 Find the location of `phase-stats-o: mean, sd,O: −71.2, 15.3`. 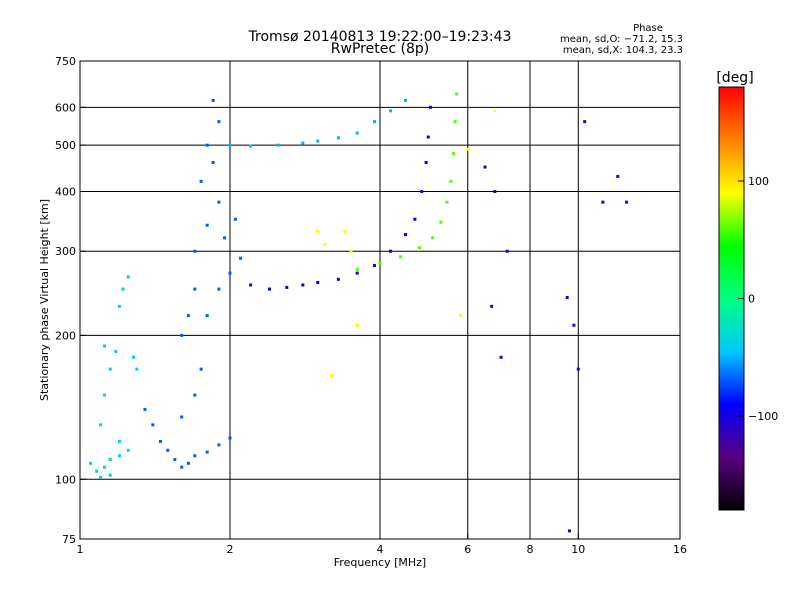

phase-stats-o: mean, sd,O: −71.2, 15.3 is located at coordinates (621, 39).